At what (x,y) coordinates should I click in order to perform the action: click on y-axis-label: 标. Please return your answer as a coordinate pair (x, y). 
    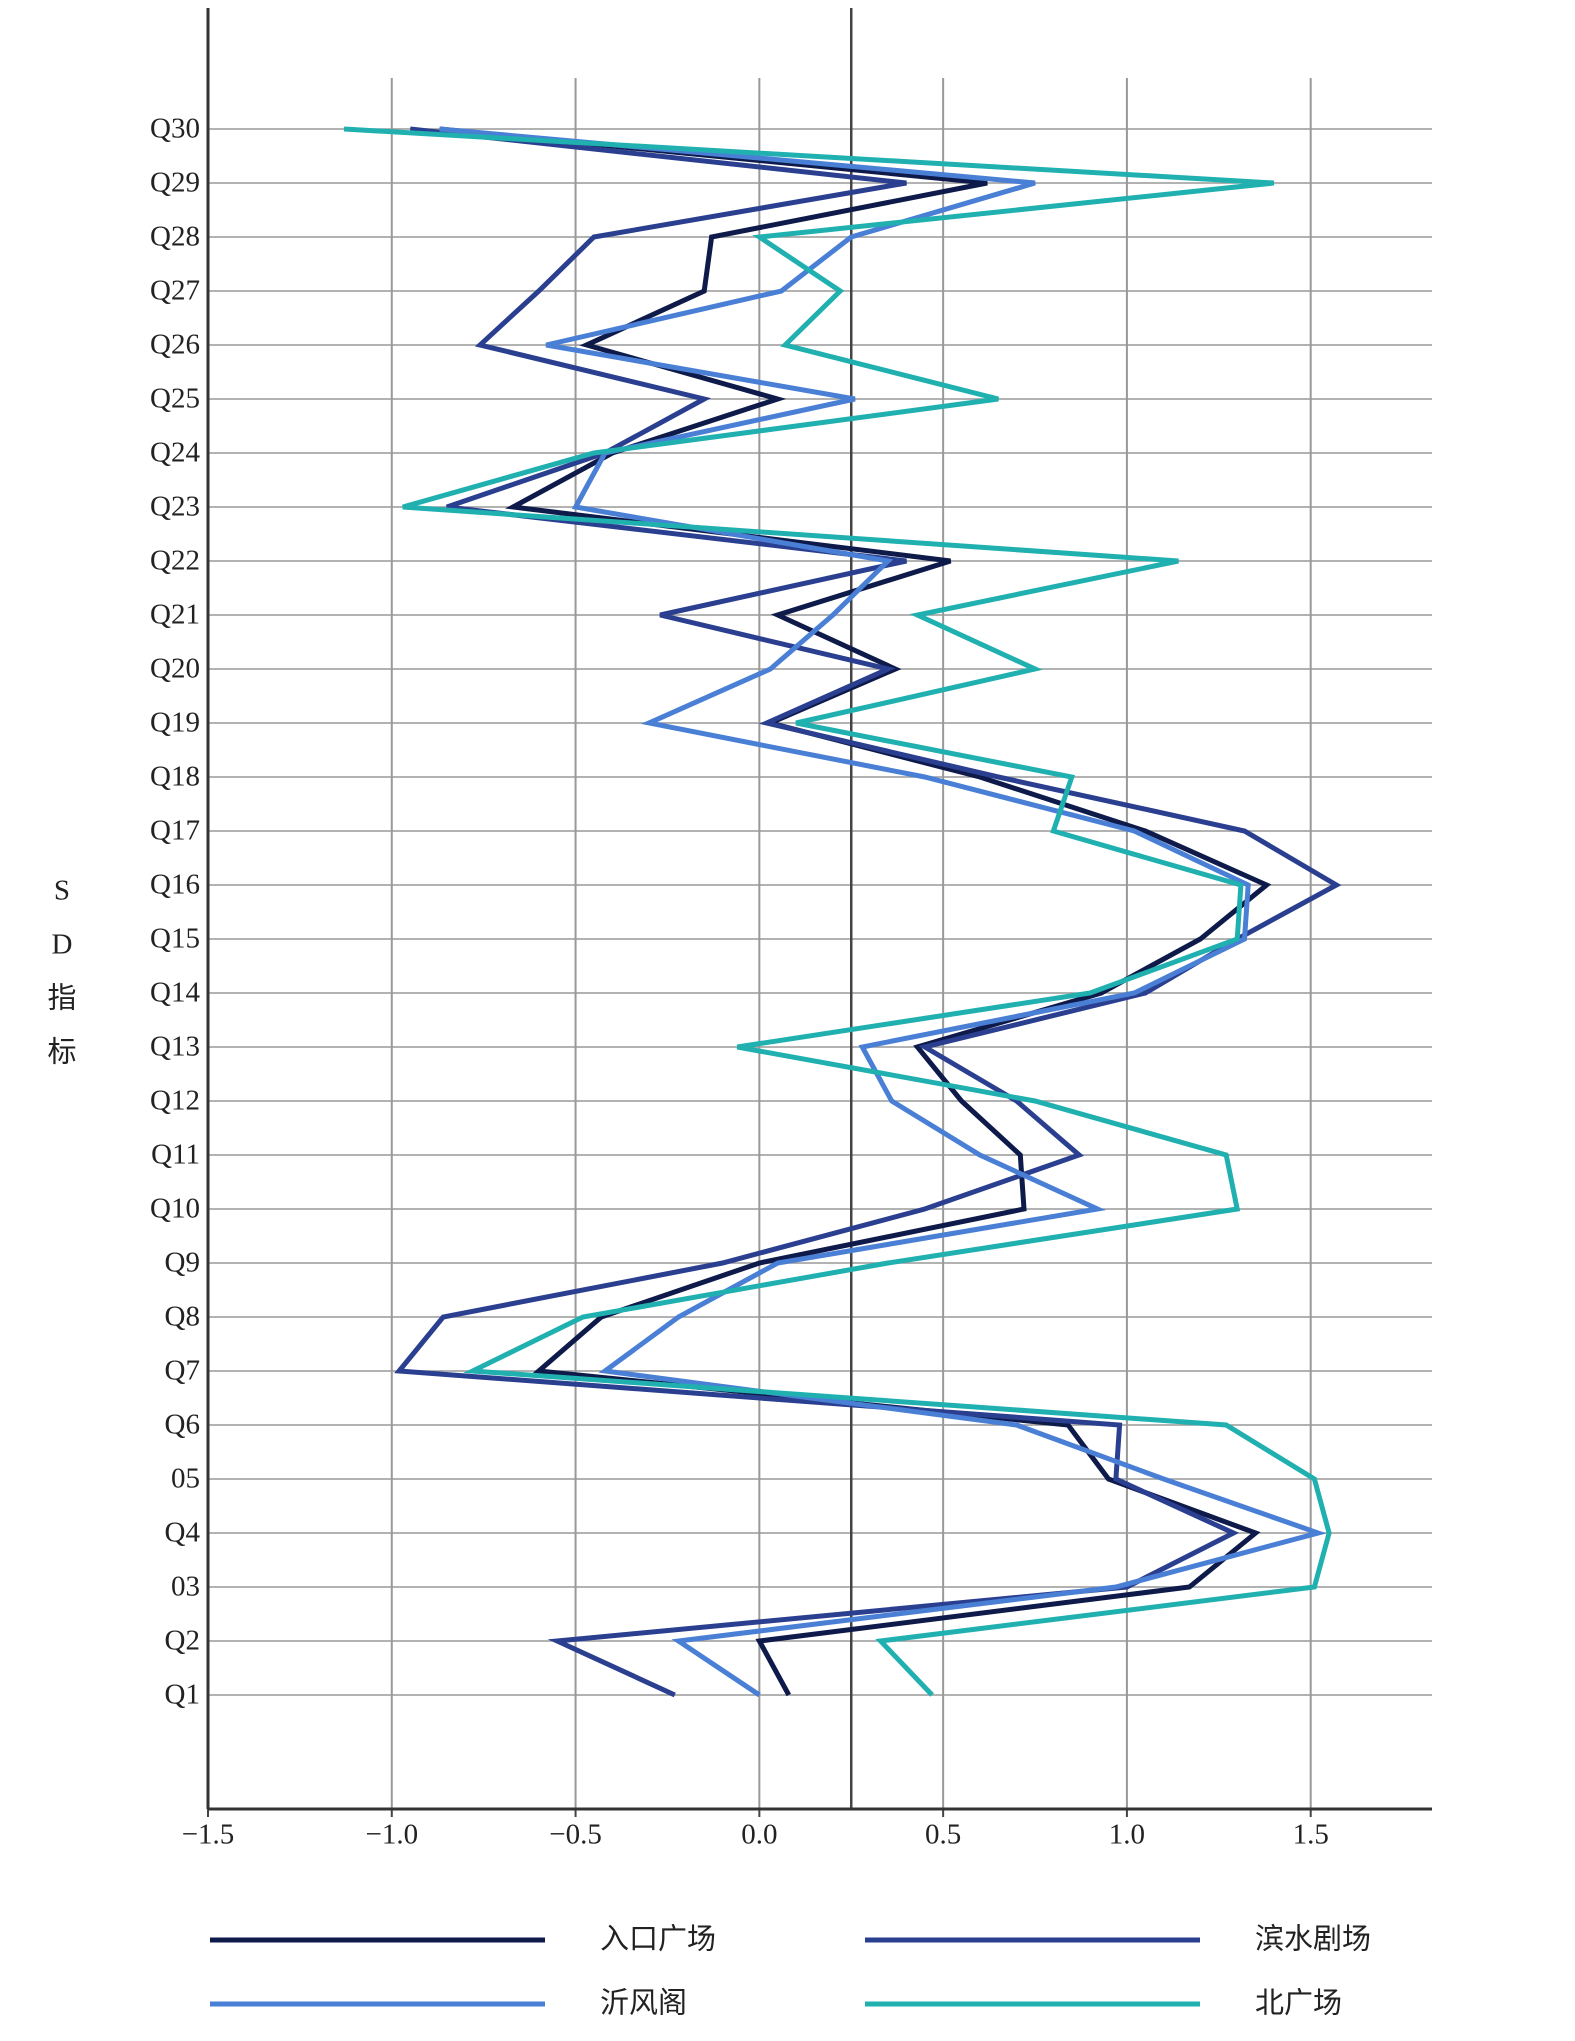
    Looking at the image, I should click on (61, 1052).